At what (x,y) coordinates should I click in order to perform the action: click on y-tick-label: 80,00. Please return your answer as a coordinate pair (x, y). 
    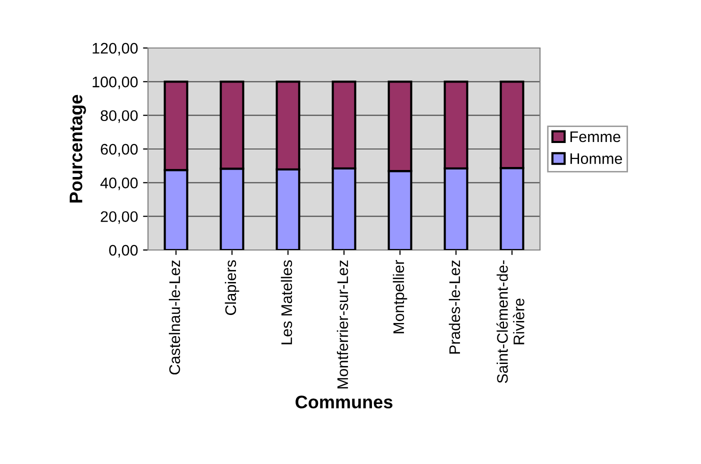
    Looking at the image, I should click on (119, 116).